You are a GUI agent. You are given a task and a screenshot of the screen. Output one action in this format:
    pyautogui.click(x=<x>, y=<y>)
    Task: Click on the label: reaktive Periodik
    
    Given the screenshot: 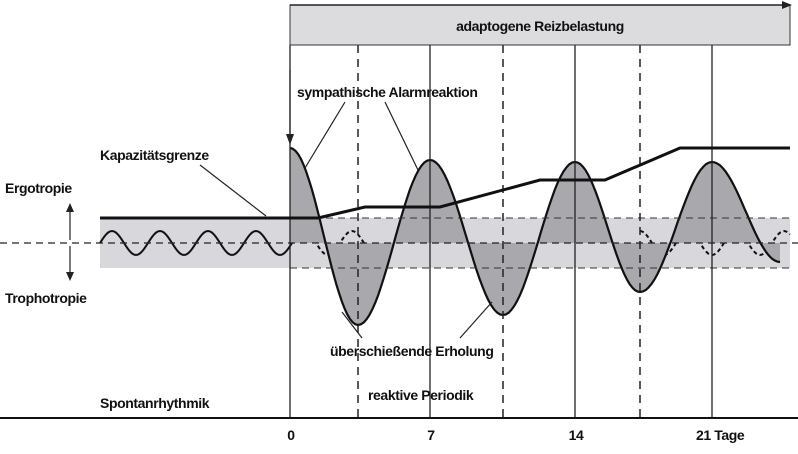 What is the action you would take?
    pyautogui.click(x=421, y=395)
    